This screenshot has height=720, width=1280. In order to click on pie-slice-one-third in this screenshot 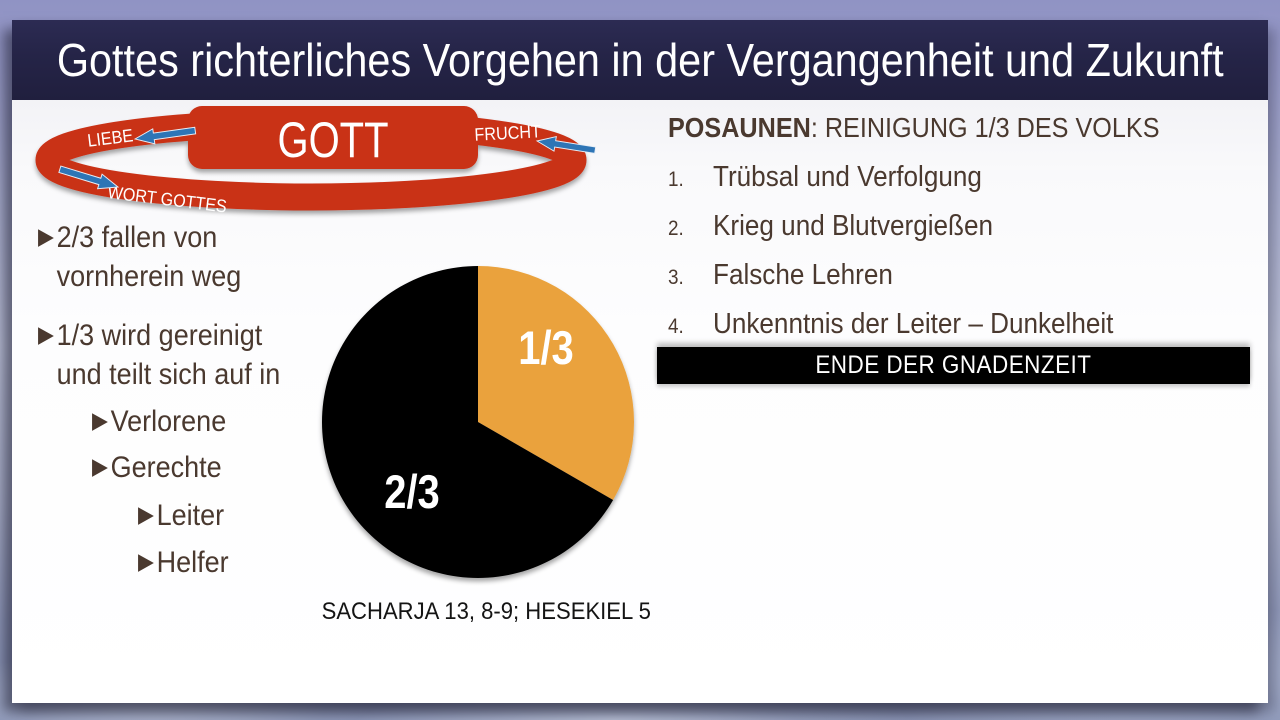, I will do `click(556, 383)`.